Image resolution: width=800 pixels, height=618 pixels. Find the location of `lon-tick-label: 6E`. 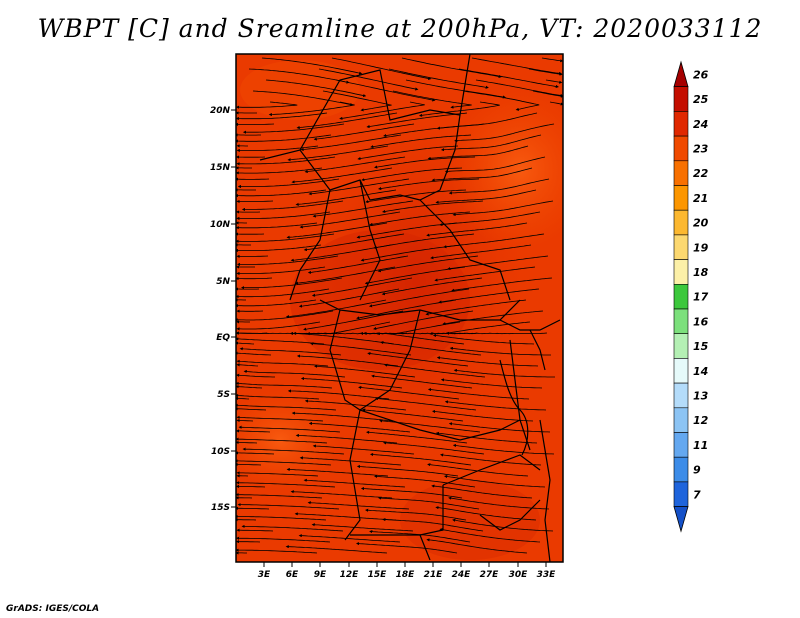

lon-tick-label: 6E is located at coordinates (292, 575).